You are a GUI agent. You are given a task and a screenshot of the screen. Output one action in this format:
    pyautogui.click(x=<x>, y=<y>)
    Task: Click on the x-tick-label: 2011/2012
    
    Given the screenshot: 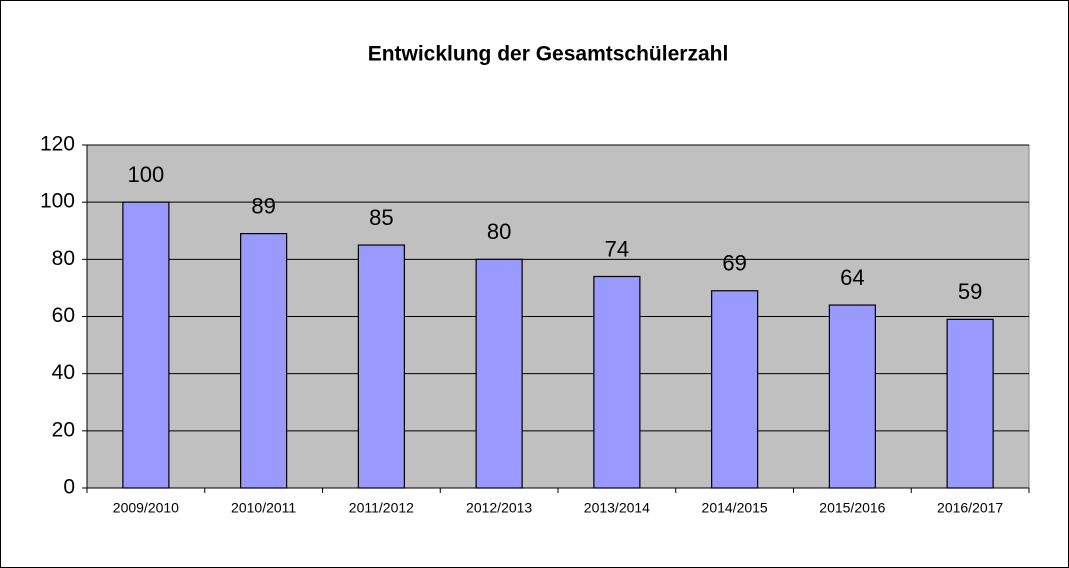 What is the action you would take?
    pyautogui.click(x=381, y=508)
    